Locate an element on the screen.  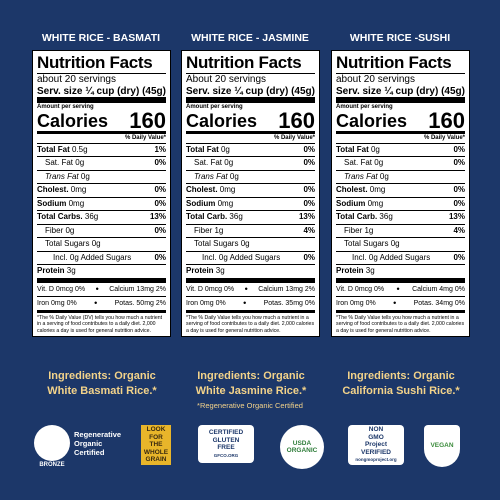
nutrient-row: Total Carb. 36g 13% is located at coordinates (400, 217).